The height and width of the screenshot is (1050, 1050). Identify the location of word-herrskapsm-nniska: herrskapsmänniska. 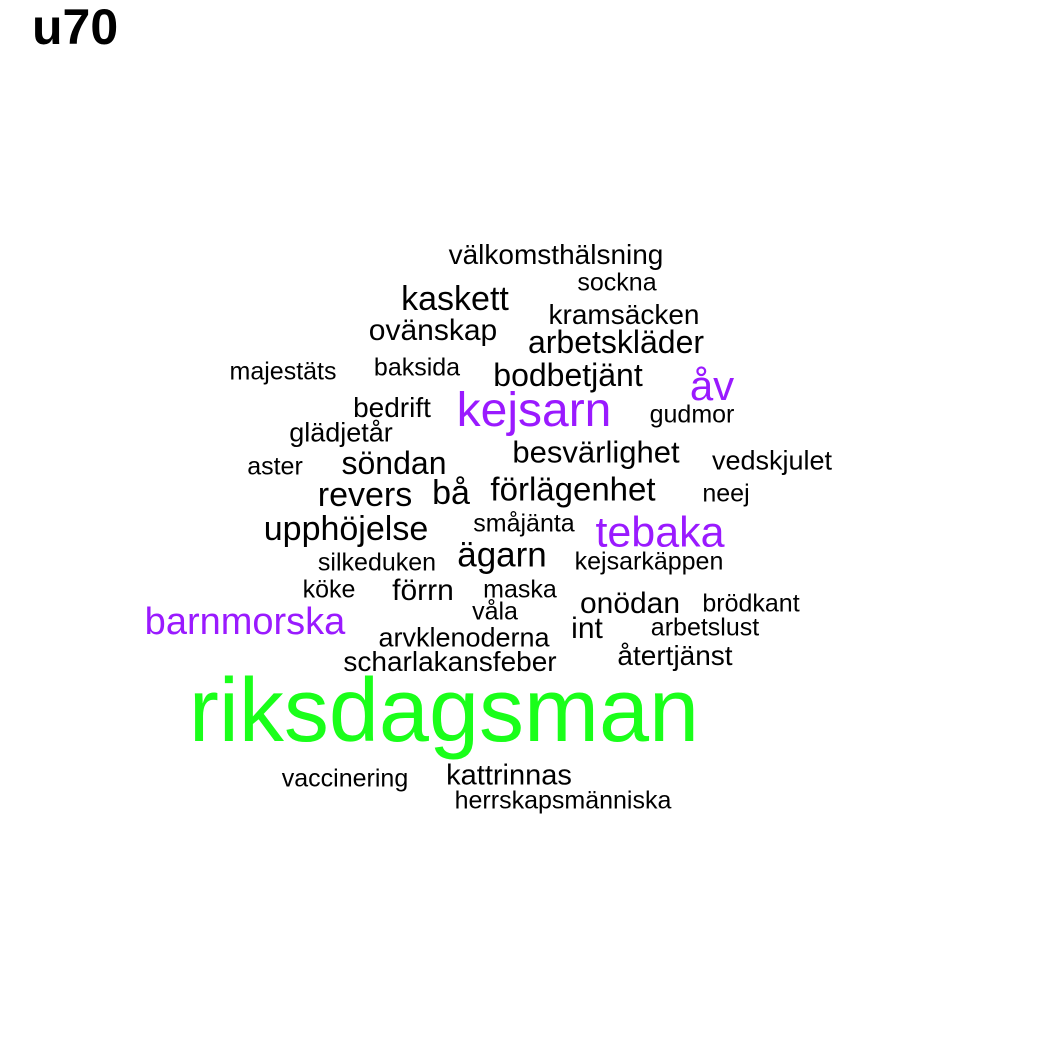
(563, 800).